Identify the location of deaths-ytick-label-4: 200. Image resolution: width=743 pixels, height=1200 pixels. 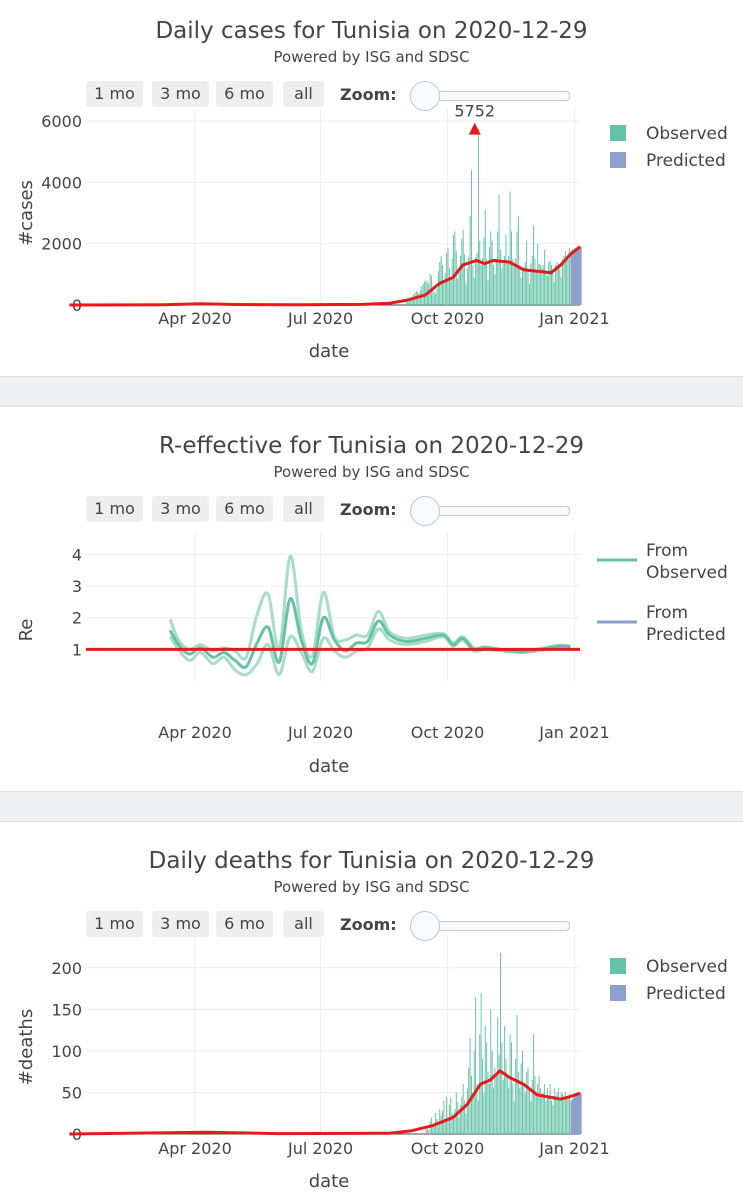
(66, 968).